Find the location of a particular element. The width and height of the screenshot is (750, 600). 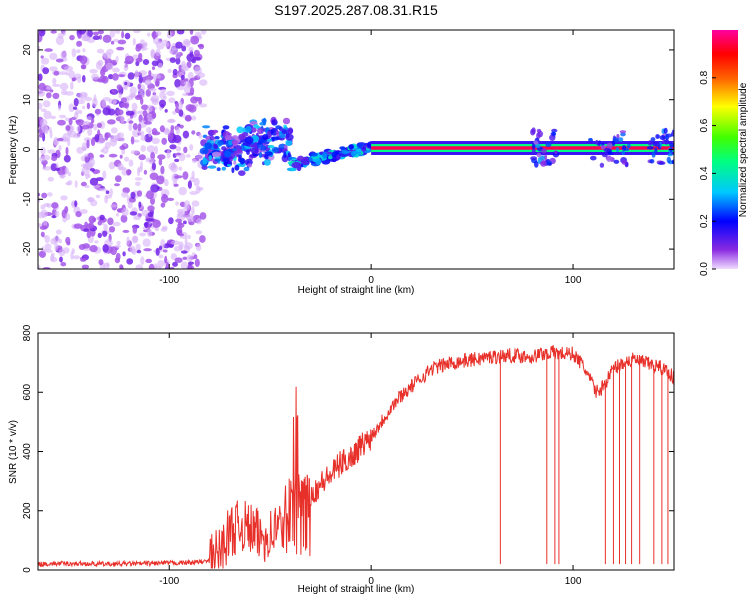

y-tick-label: 800 is located at coordinates (27, 332).